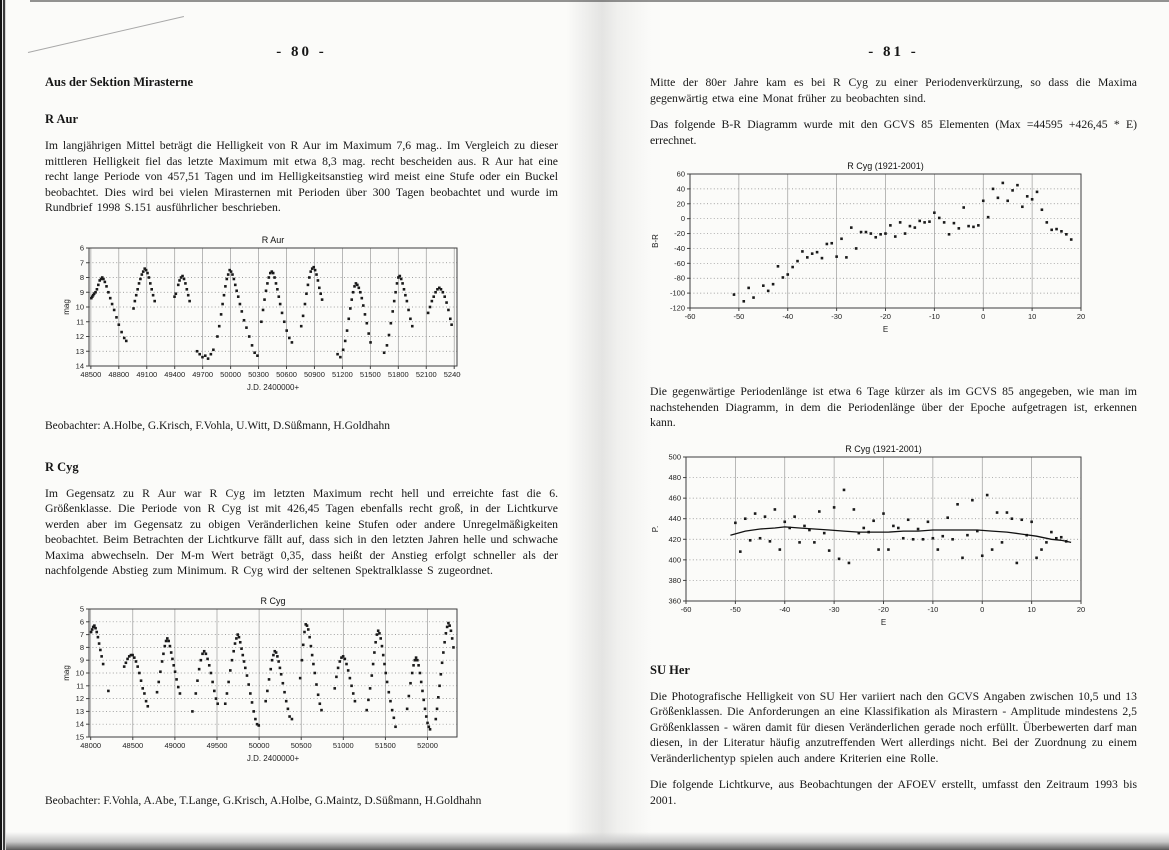  Describe the element at coordinates (655, 241) in the screenshot. I see `svg-text: B-R` at that location.